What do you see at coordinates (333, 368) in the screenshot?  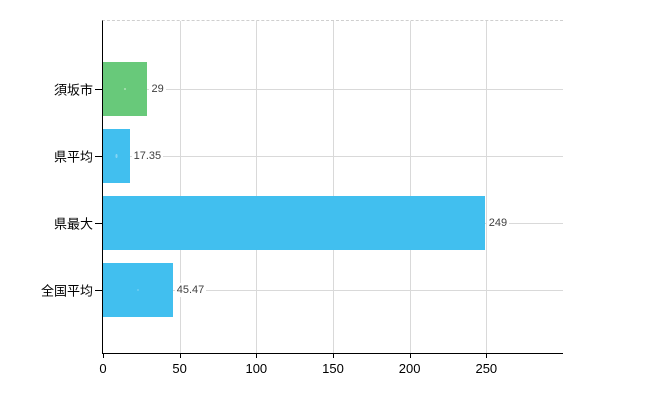 I see `x-axis-tick-label: 150` at bounding box center [333, 368].